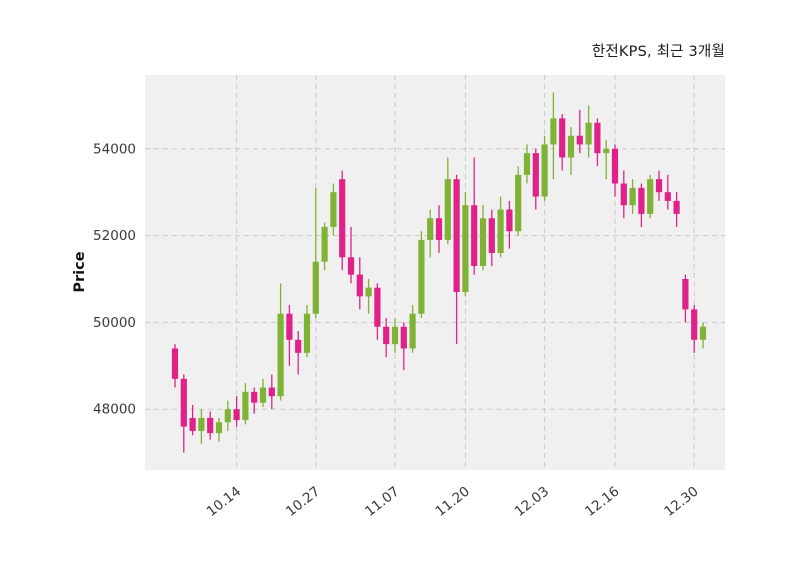  I want to click on y-tick-label: 52000, so click(114, 236).